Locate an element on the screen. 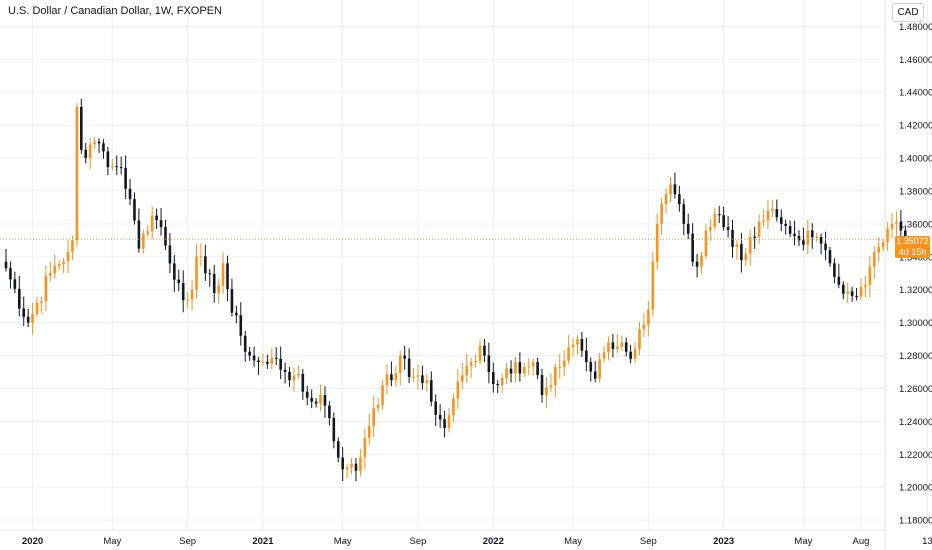 This screenshot has height=550, width=932. y-tick-label: 1.24000 is located at coordinates (915, 422).